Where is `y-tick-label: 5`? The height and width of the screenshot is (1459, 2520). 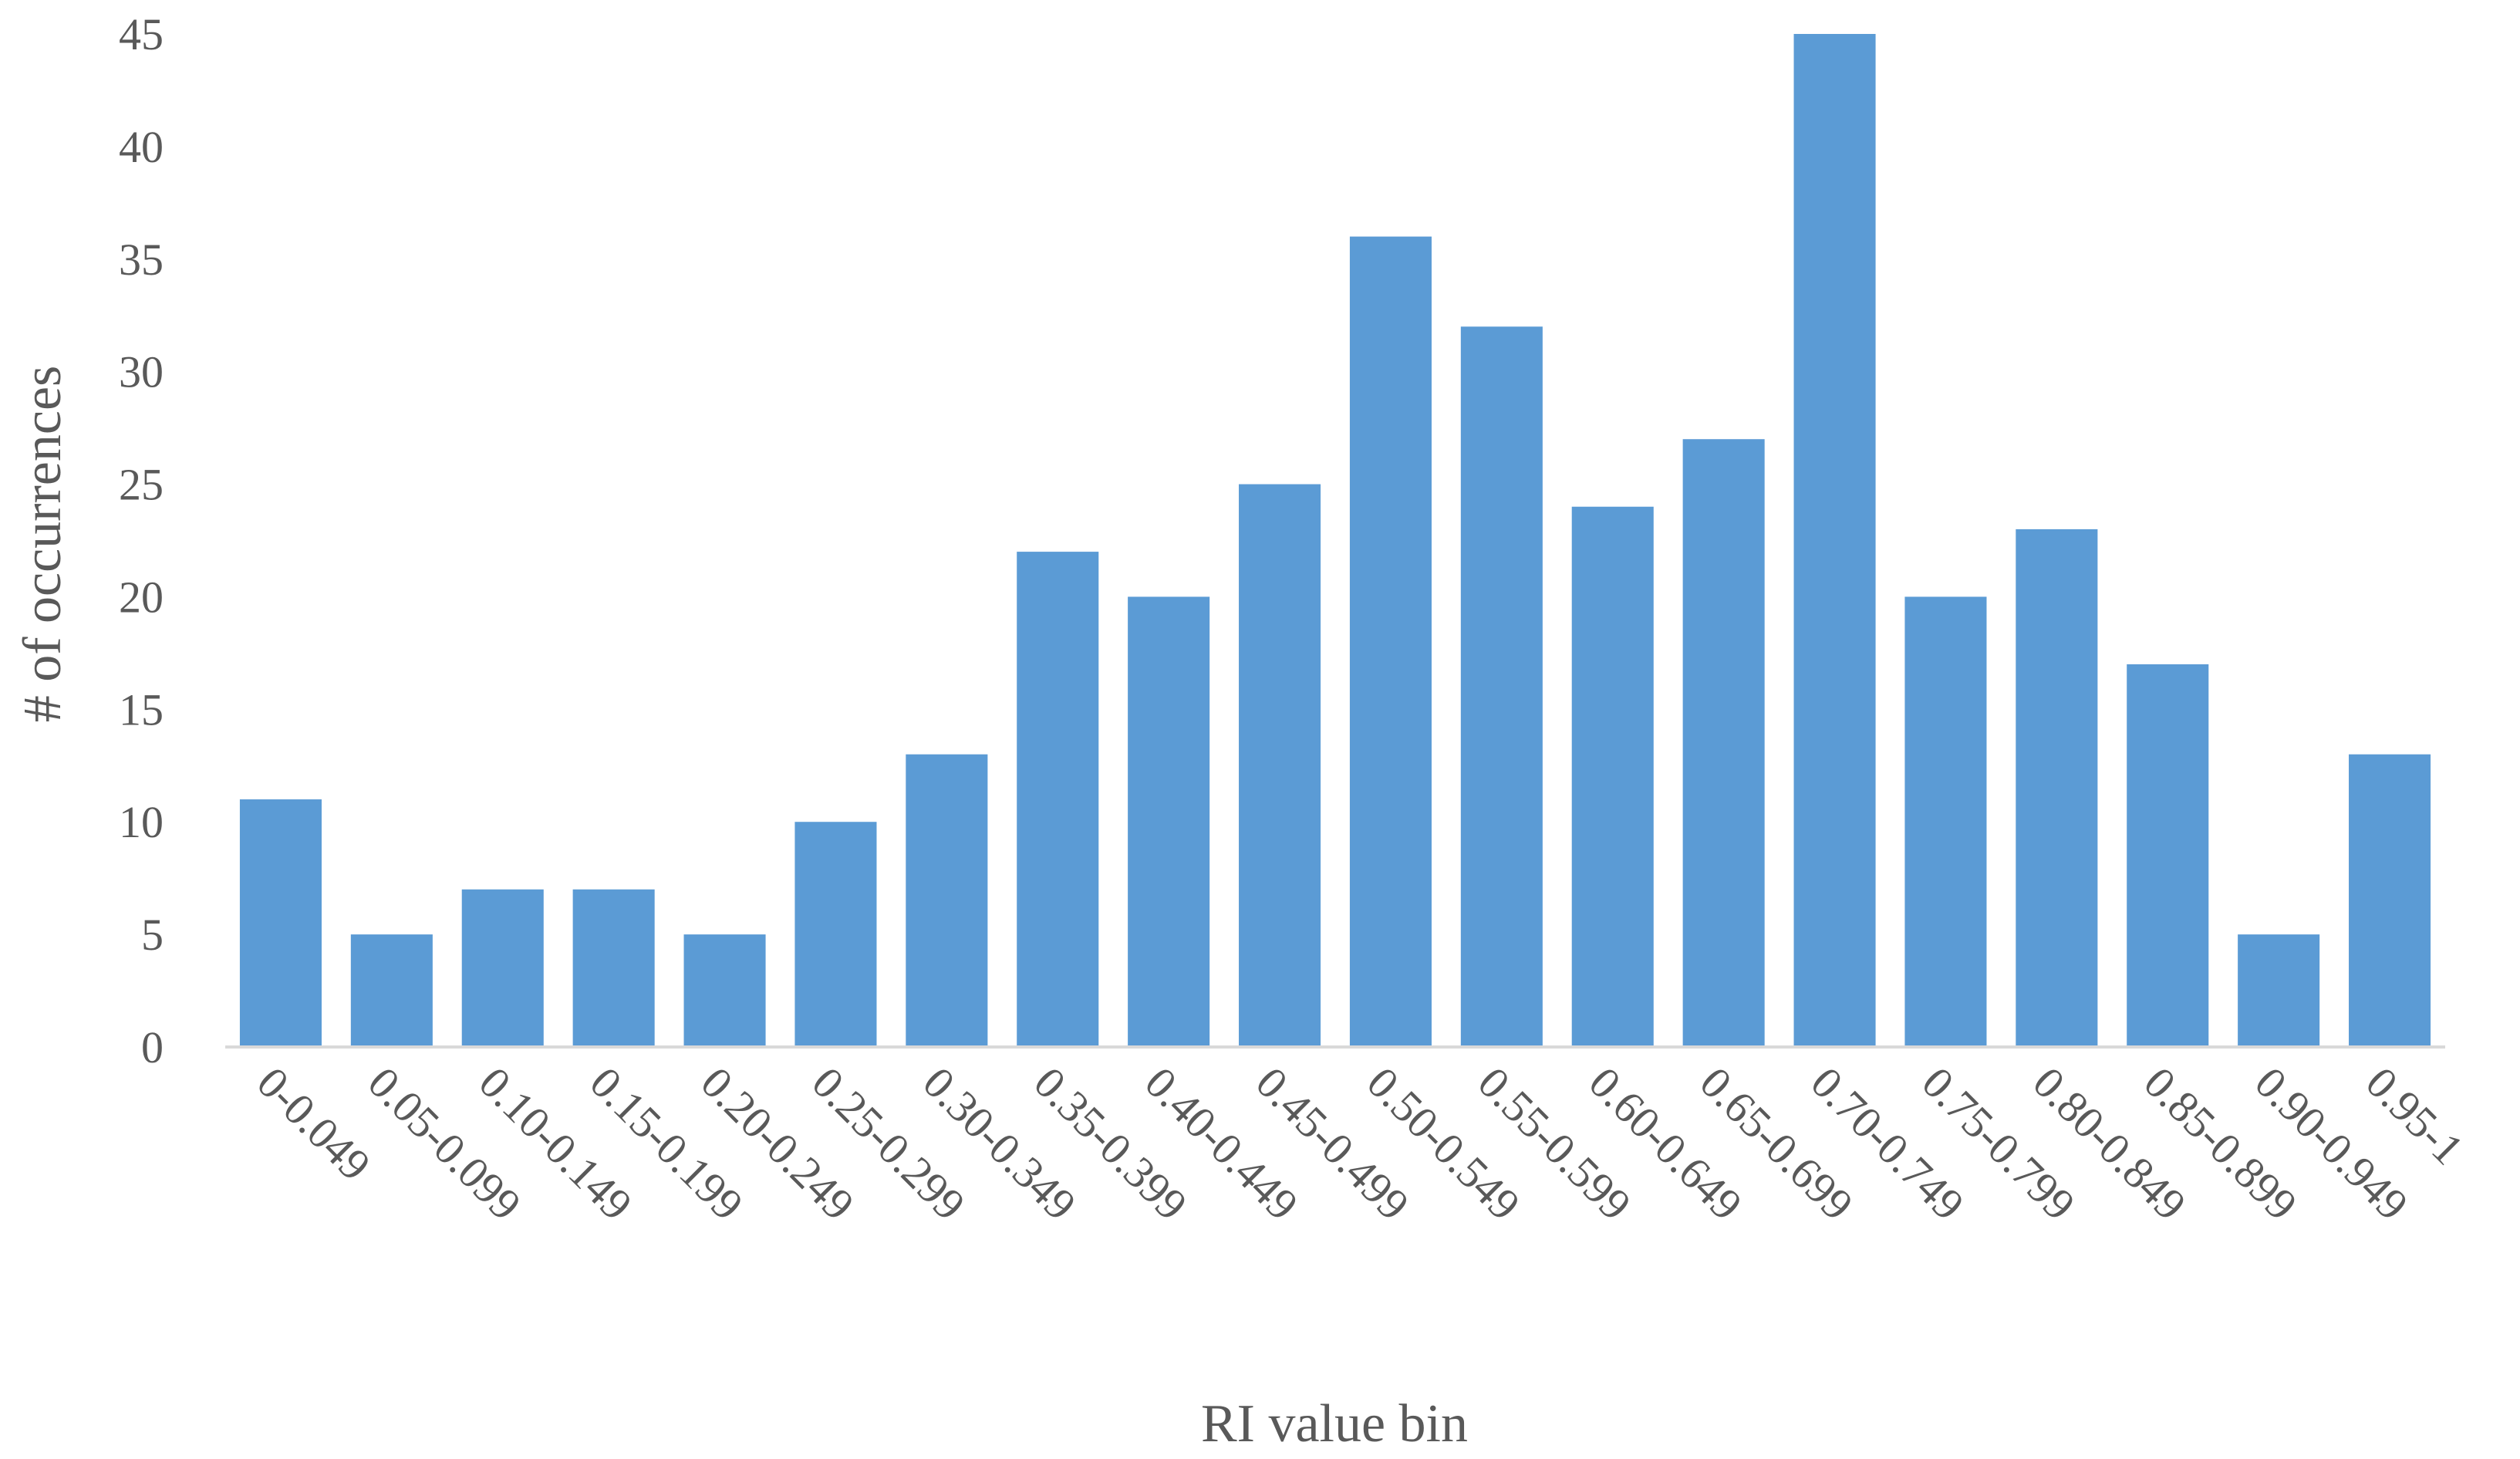 y-tick-label: 5 is located at coordinates (152, 935).